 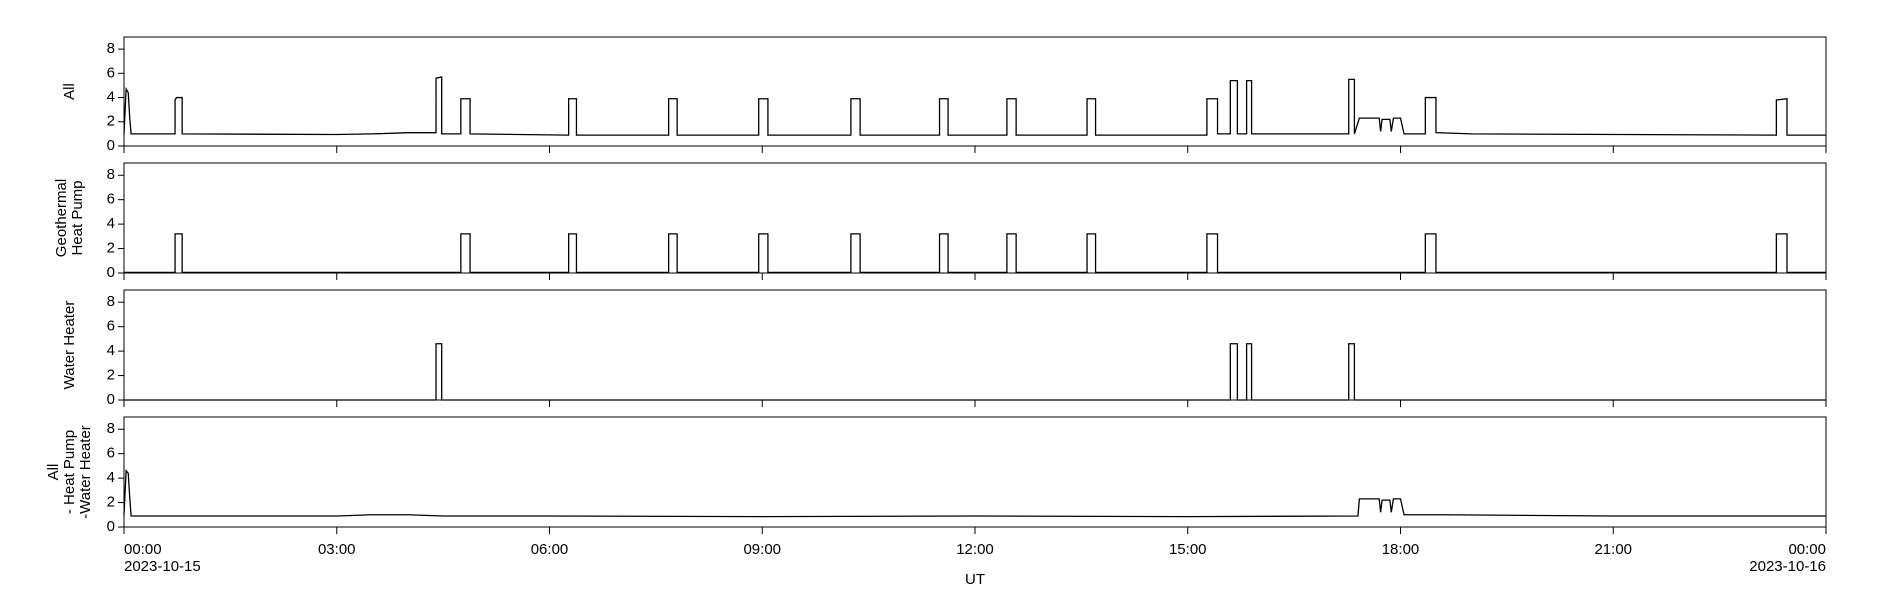 What do you see at coordinates (85, 472) in the screenshot?
I see `y-axis-label: -Water Heater` at bounding box center [85, 472].